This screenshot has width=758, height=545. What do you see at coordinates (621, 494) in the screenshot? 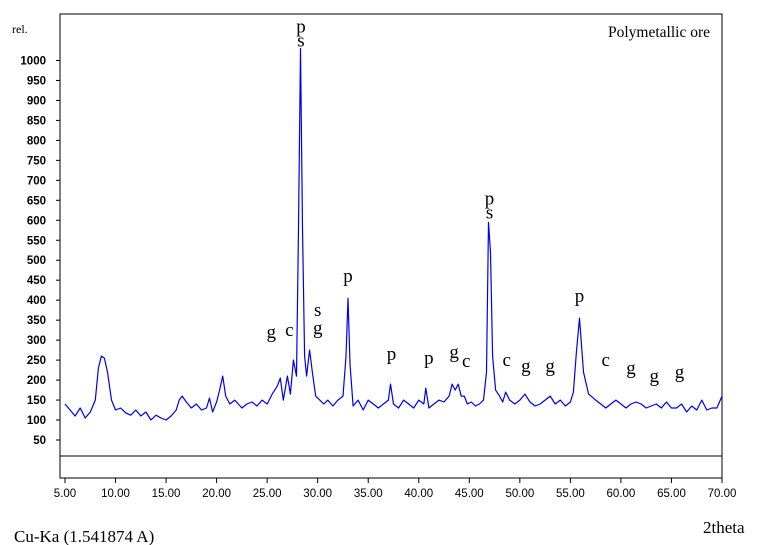
I see `x-tick-label: 60.00` at bounding box center [621, 494].